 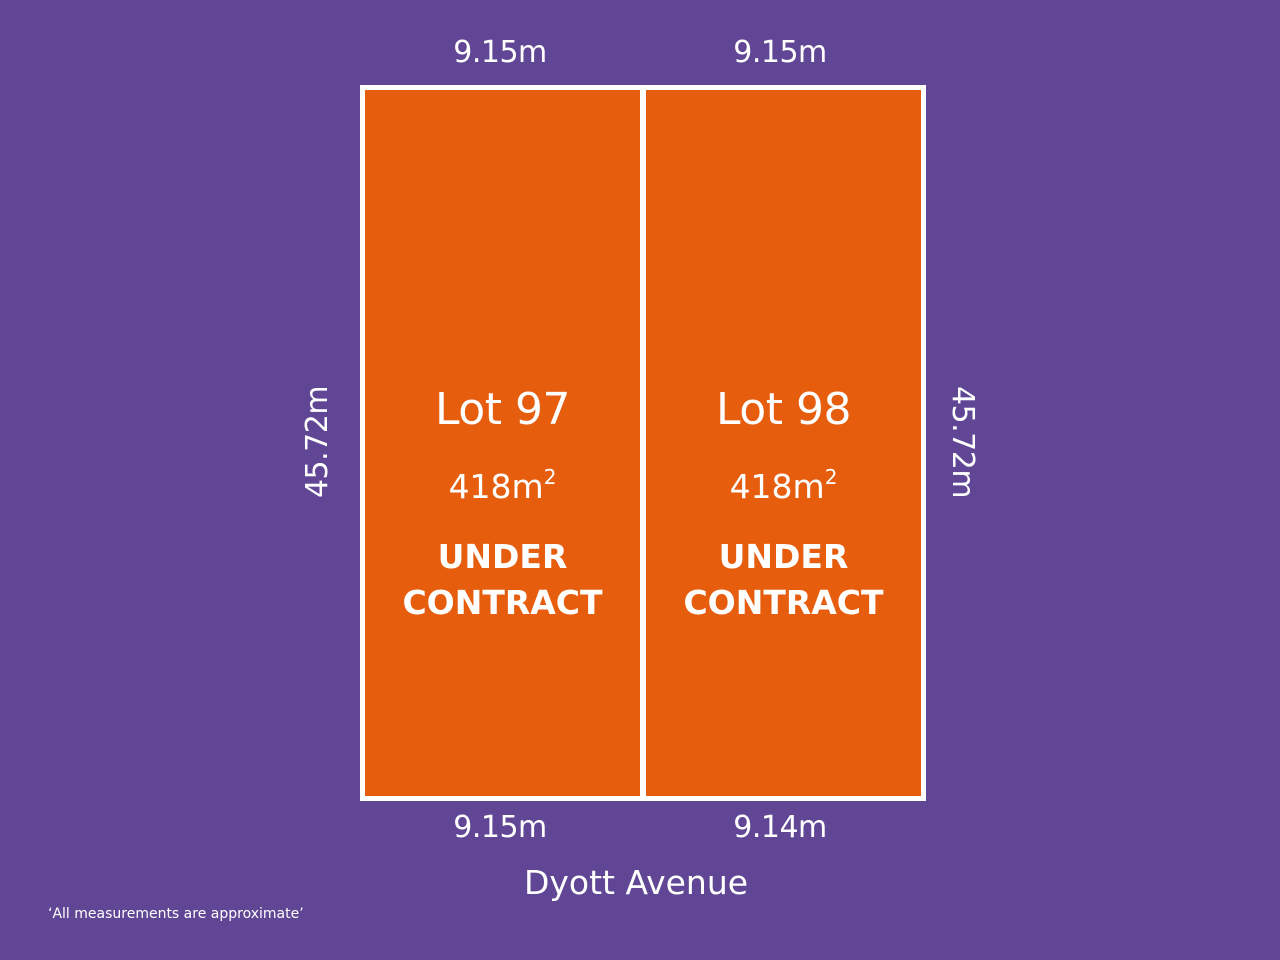 What do you see at coordinates (502, 409) in the screenshot?
I see `lot-97-name: Lot 97` at bounding box center [502, 409].